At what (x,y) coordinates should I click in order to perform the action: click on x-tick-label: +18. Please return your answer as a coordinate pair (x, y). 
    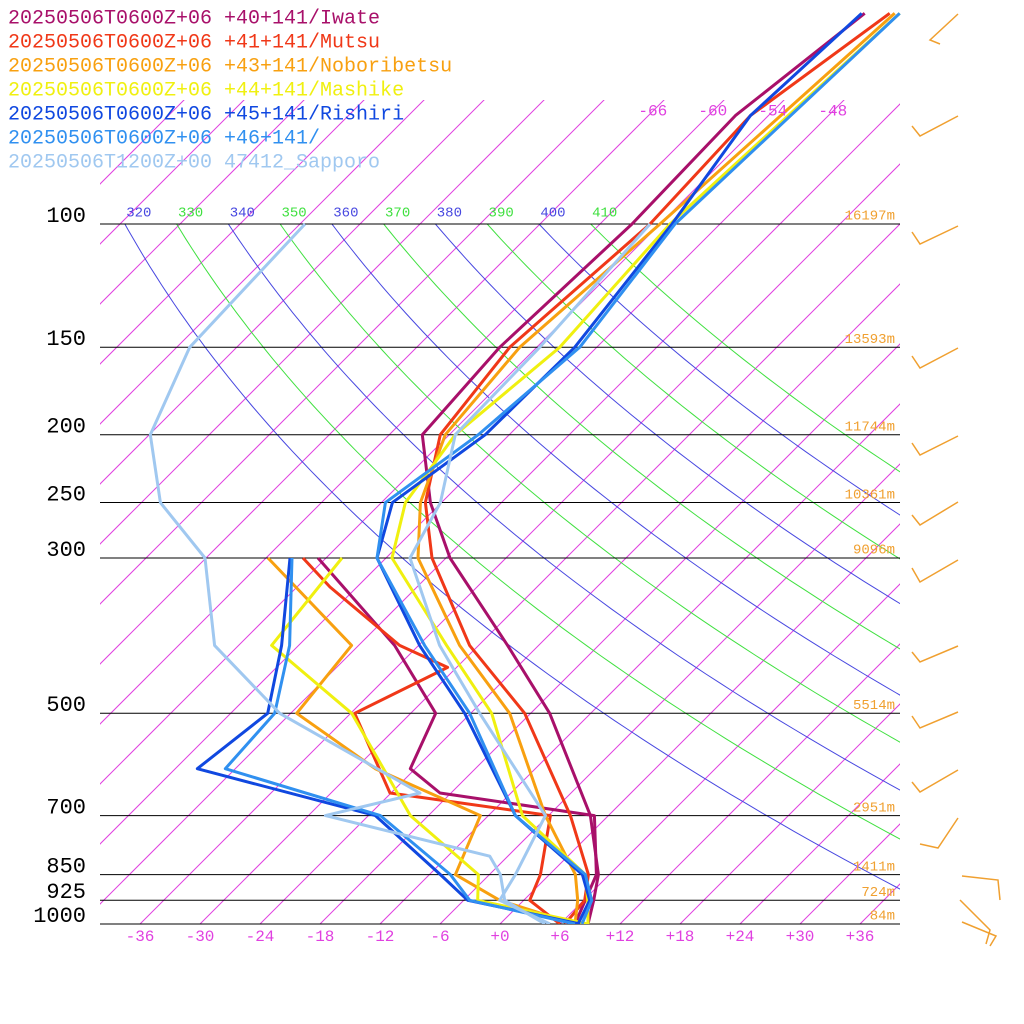
    Looking at the image, I should click on (680, 937).